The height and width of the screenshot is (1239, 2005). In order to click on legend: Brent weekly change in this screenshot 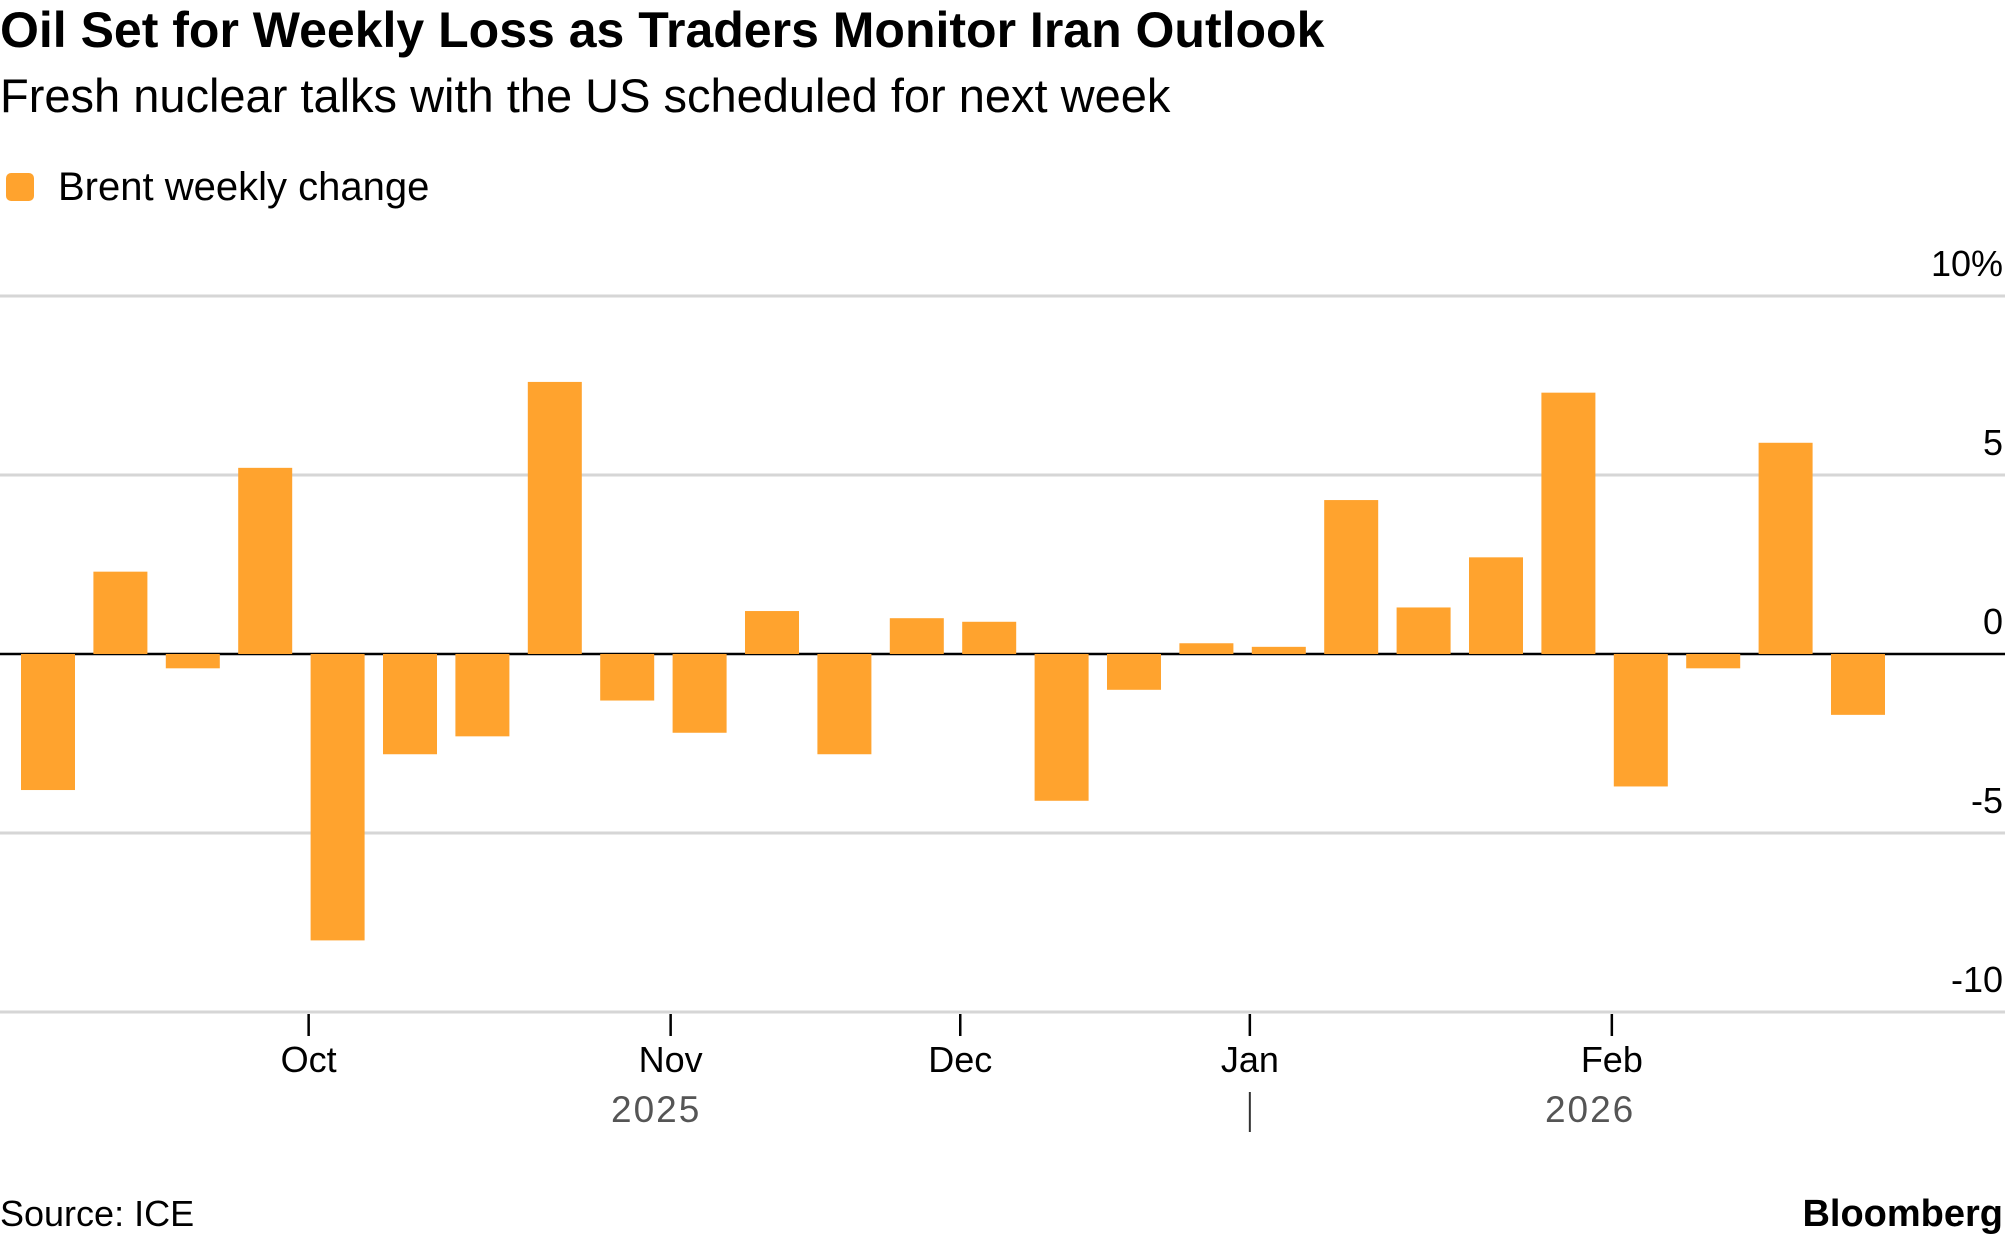, I will do `click(217, 187)`.